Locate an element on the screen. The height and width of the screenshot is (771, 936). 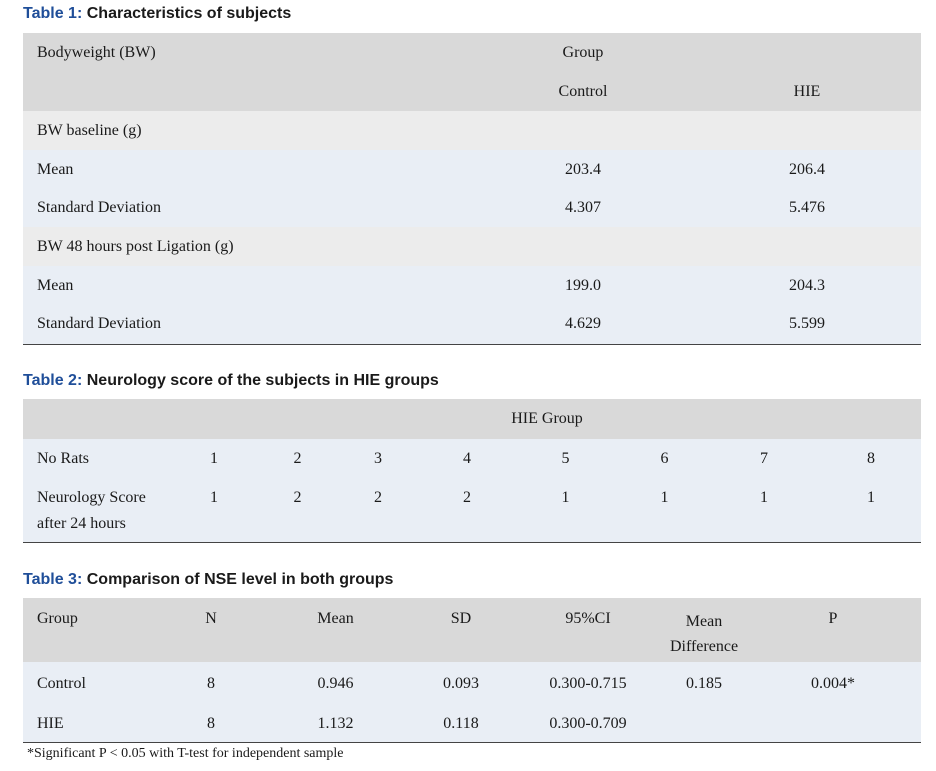
mean-cell: 1.132 is located at coordinates (335, 724).